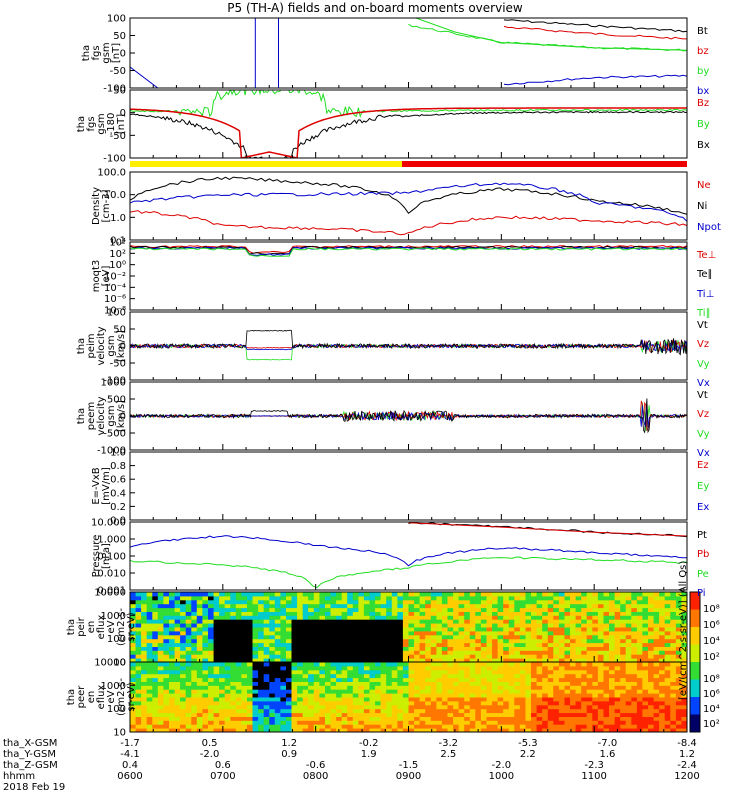 This screenshot has width=750, height=800. I want to click on panel-density-ytick: 0.1, so click(118, 241).